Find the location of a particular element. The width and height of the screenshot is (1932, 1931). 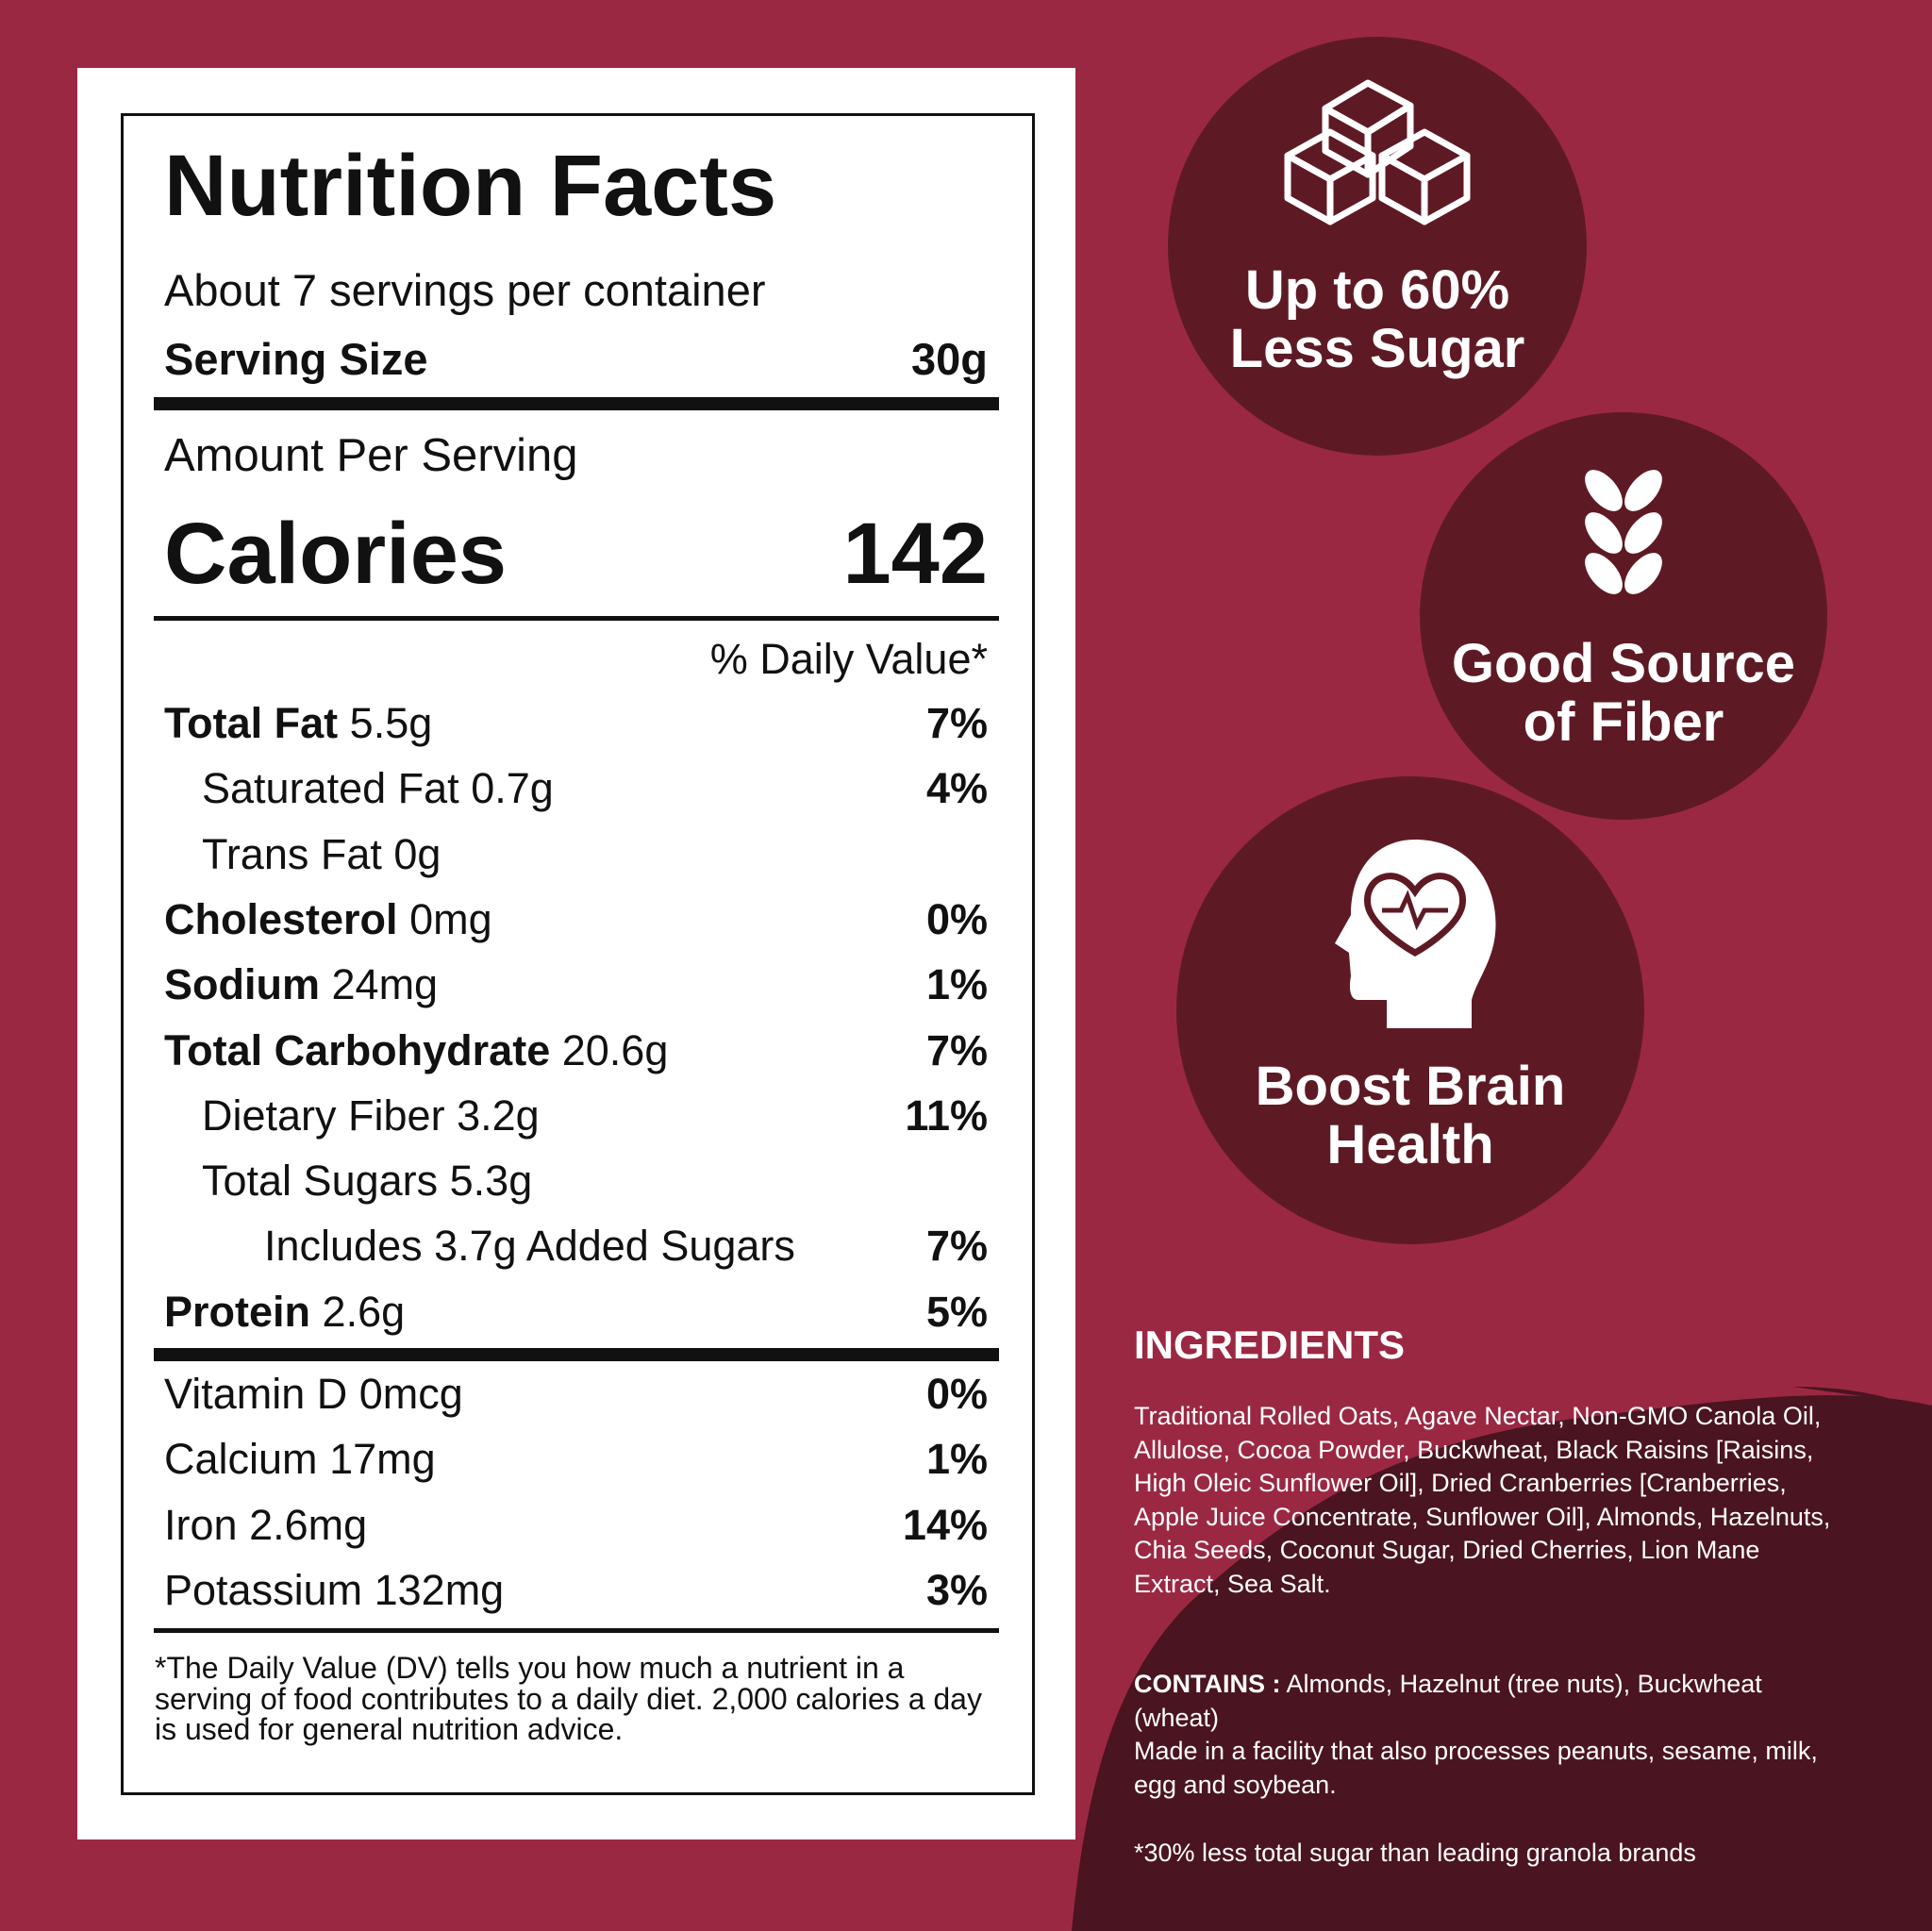

contains-label: CONTAINS : is located at coordinates (1207, 1684).